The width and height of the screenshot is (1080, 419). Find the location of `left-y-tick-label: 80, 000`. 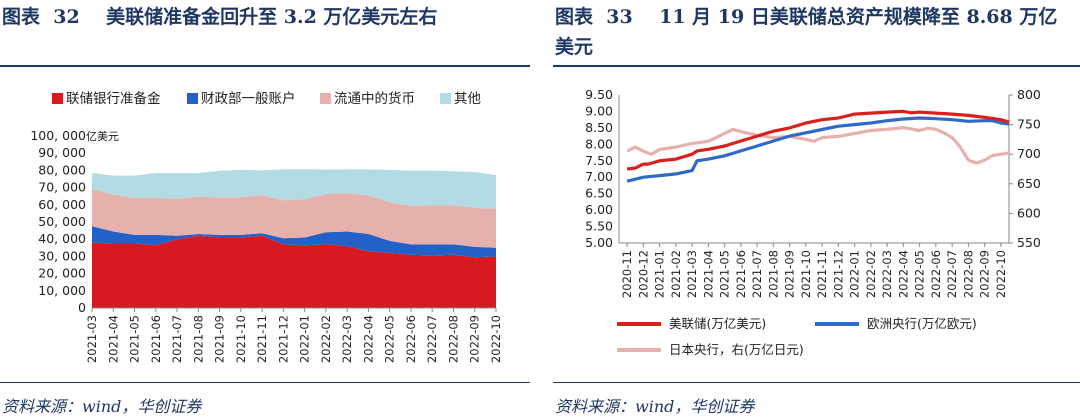

left-y-tick-label: 80, 000 is located at coordinates (62, 169).